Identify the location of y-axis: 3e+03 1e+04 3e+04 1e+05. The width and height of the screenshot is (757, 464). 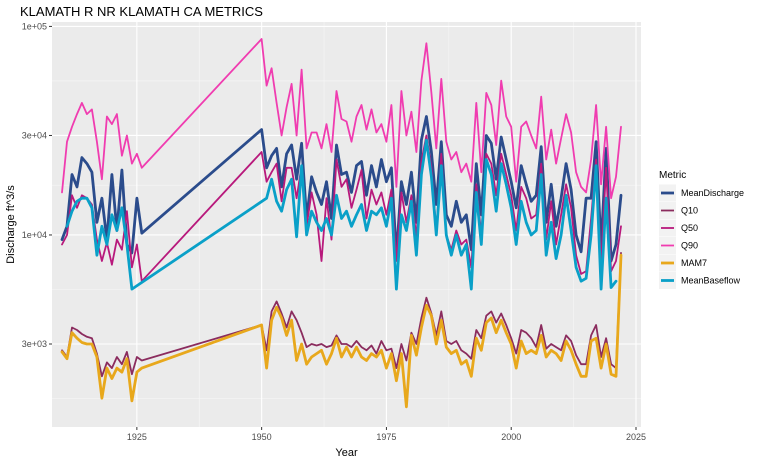
(37, 185).